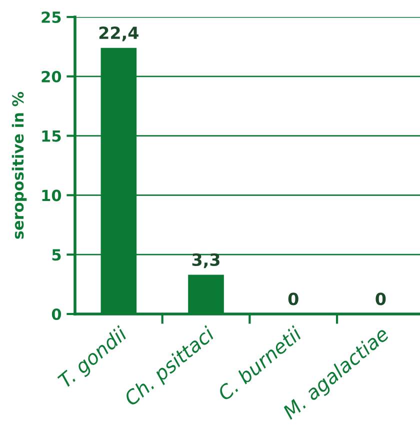 This screenshot has width=420, height=437. What do you see at coordinates (19, 165) in the screenshot?
I see `y-axis-title: seropositive in %` at bounding box center [19, 165].